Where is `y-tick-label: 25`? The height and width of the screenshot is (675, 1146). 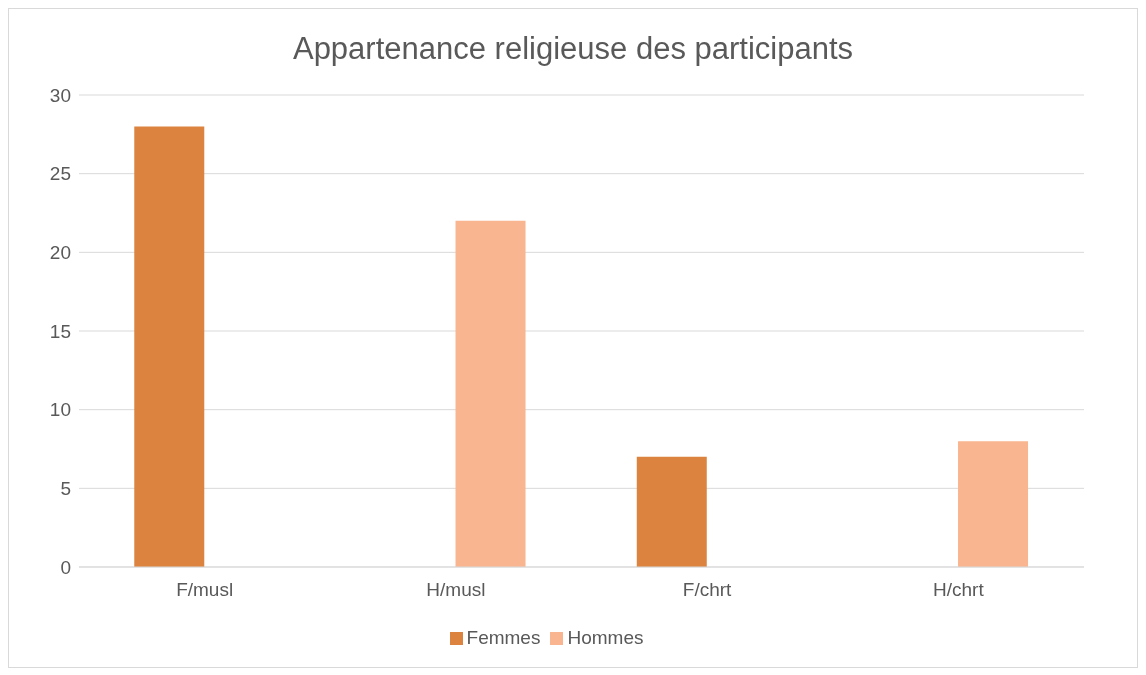 y-tick-label: 25 is located at coordinates (60, 174).